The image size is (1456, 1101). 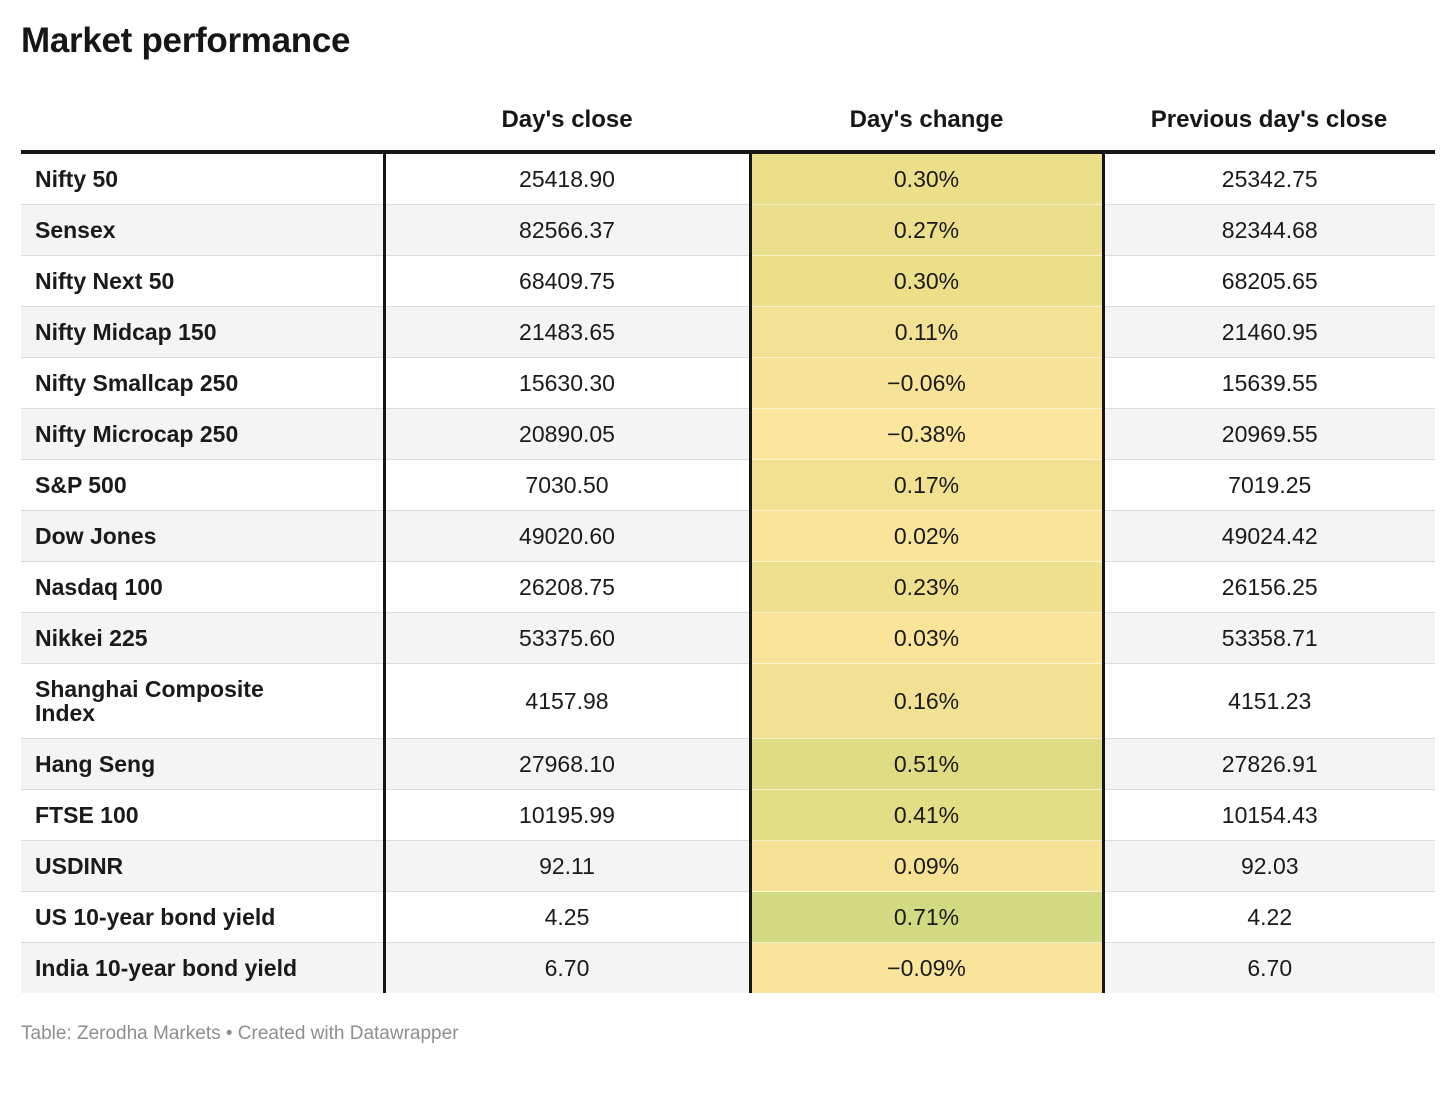 I want to click on days-change-value: 0.71%, so click(x=926, y=917).